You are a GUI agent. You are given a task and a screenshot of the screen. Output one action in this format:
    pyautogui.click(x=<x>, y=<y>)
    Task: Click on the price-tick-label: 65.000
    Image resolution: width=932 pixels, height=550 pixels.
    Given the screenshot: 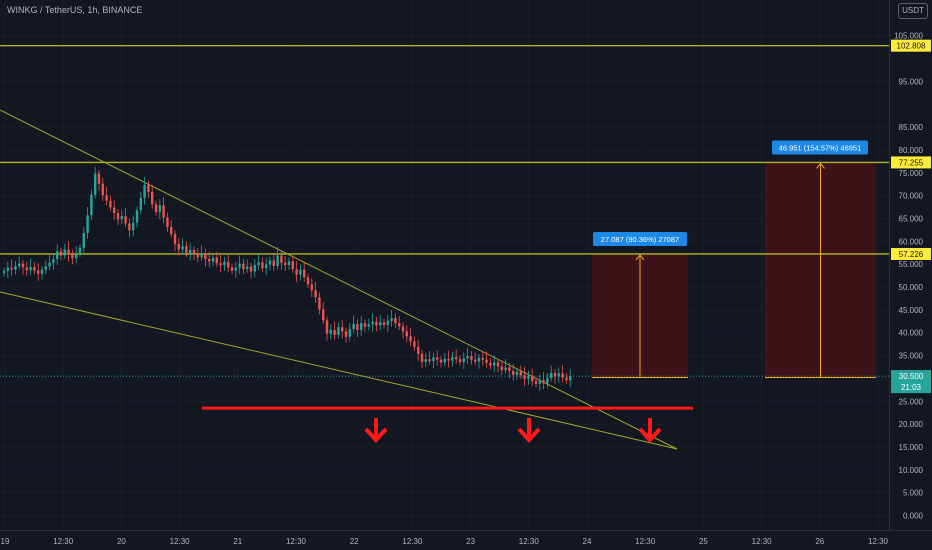 What is the action you would take?
    pyautogui.click(x=911, y=218)
    